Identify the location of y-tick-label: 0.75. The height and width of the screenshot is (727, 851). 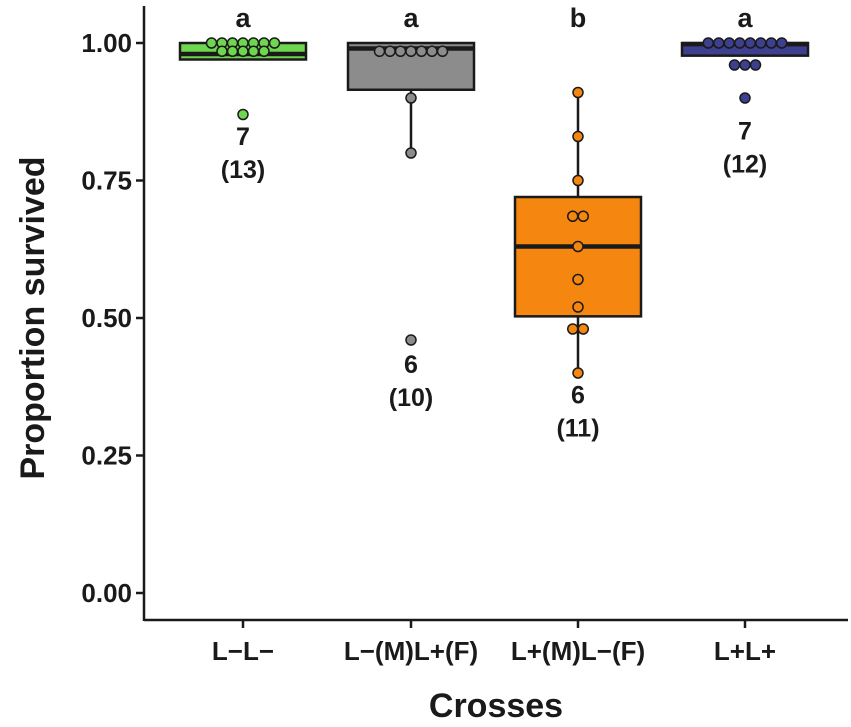
(106, 181).